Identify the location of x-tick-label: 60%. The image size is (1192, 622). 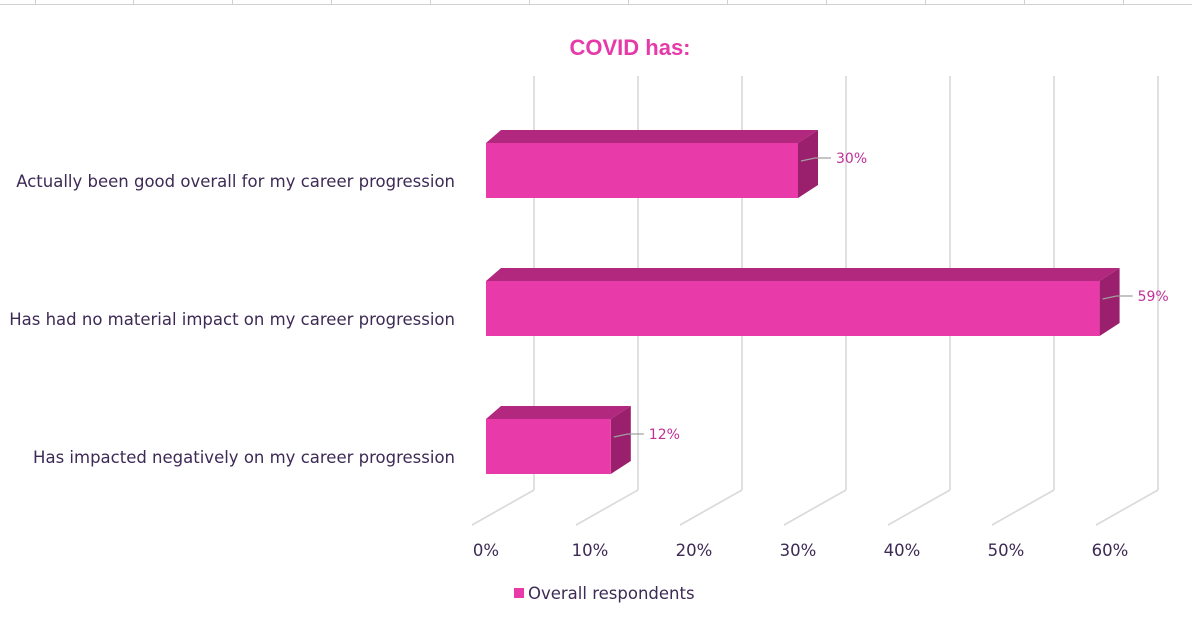
(1110, 550).